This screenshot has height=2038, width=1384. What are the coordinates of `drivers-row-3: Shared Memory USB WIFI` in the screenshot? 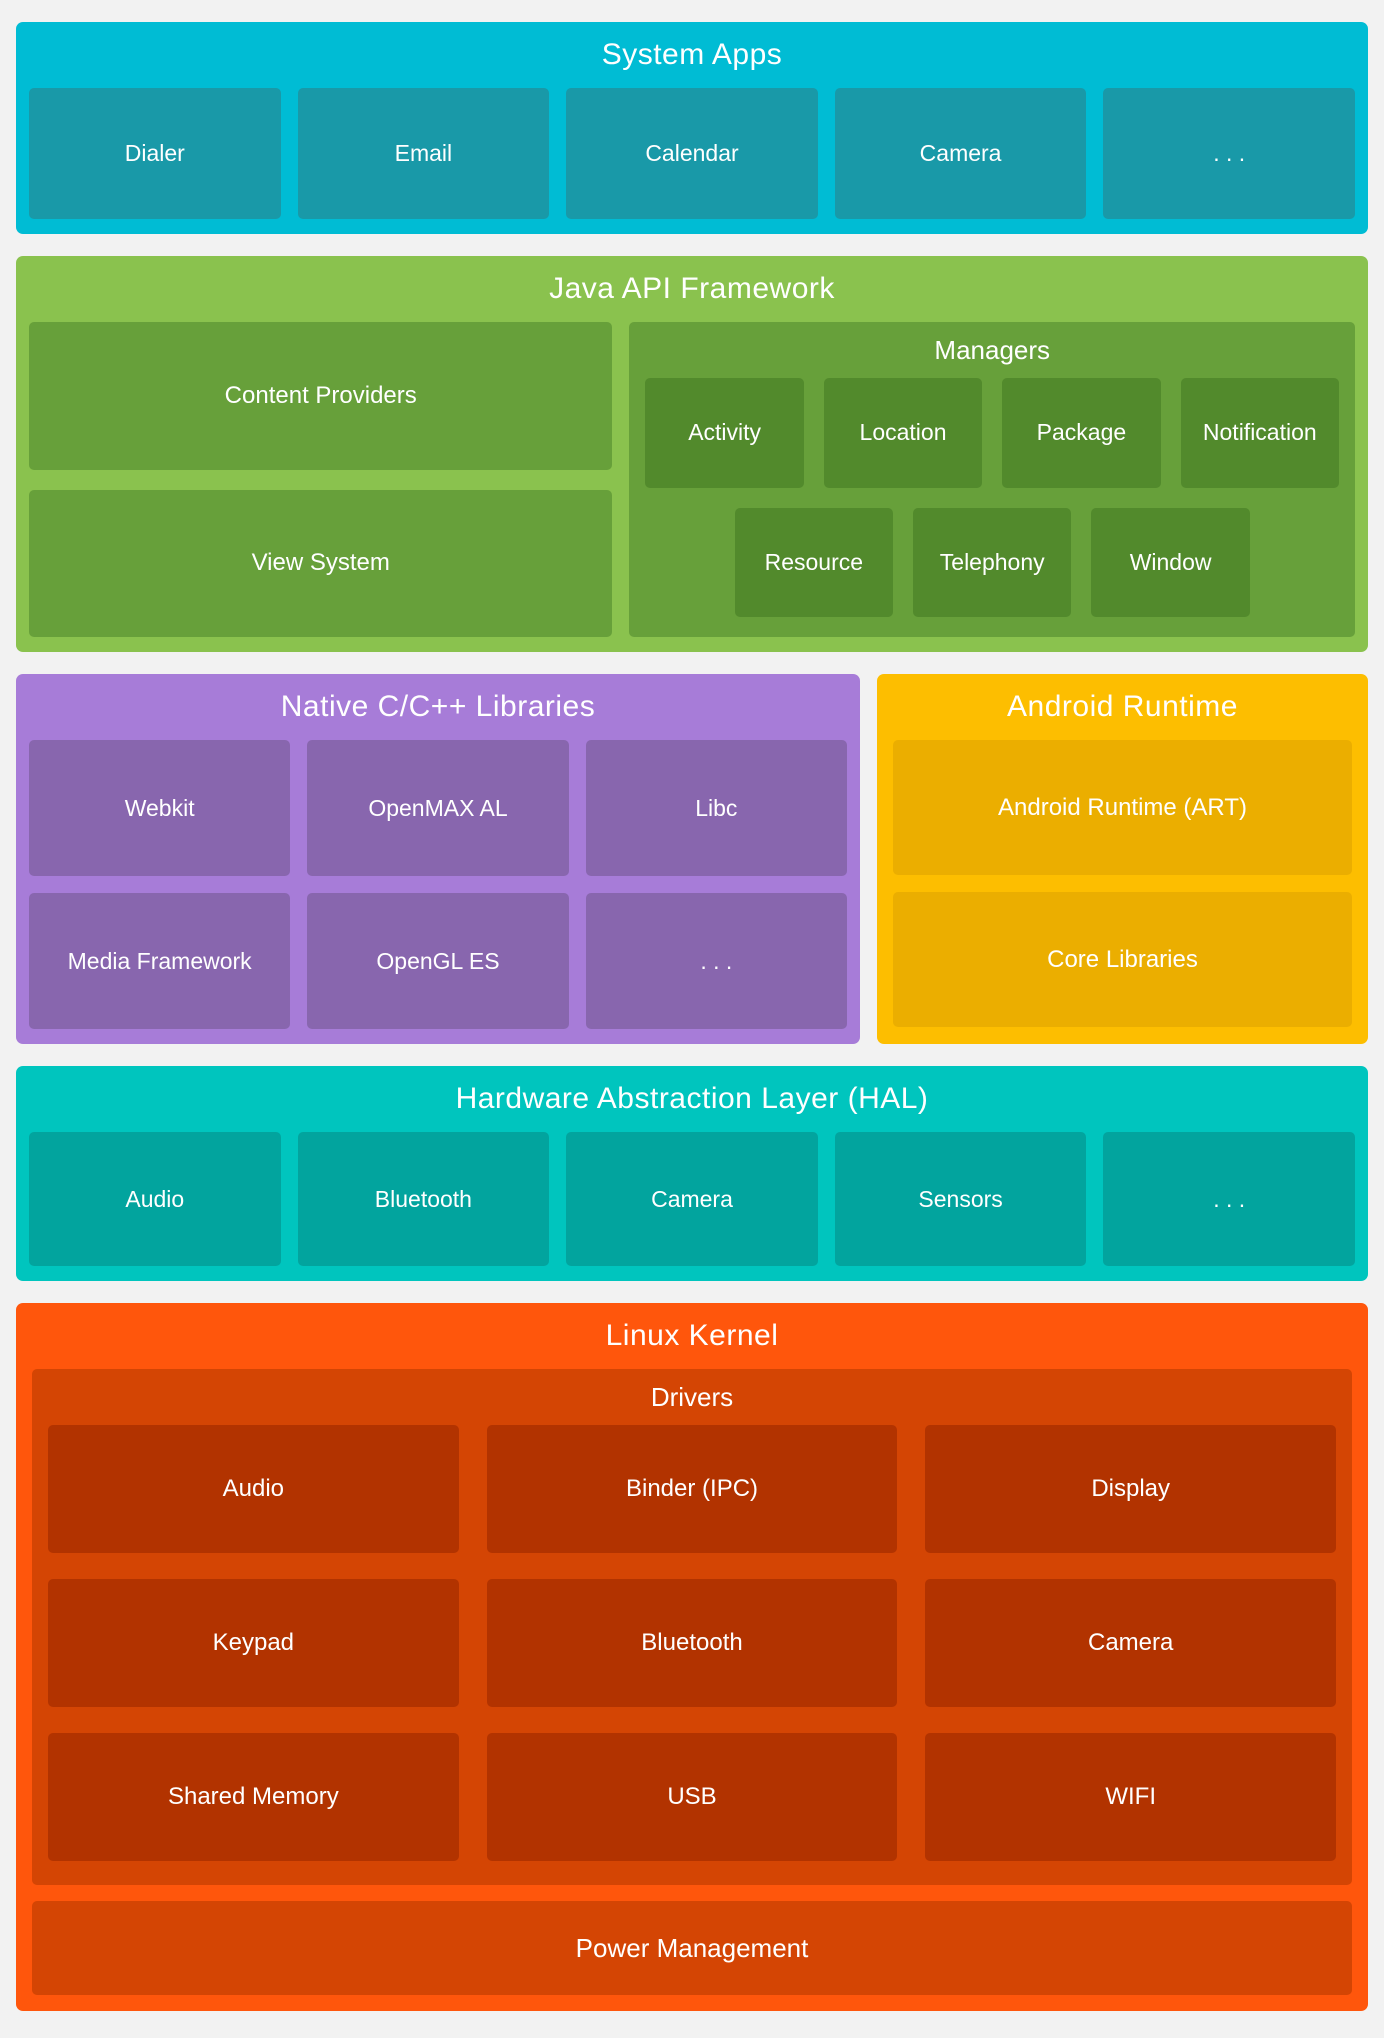 It's located at (692, 1797).